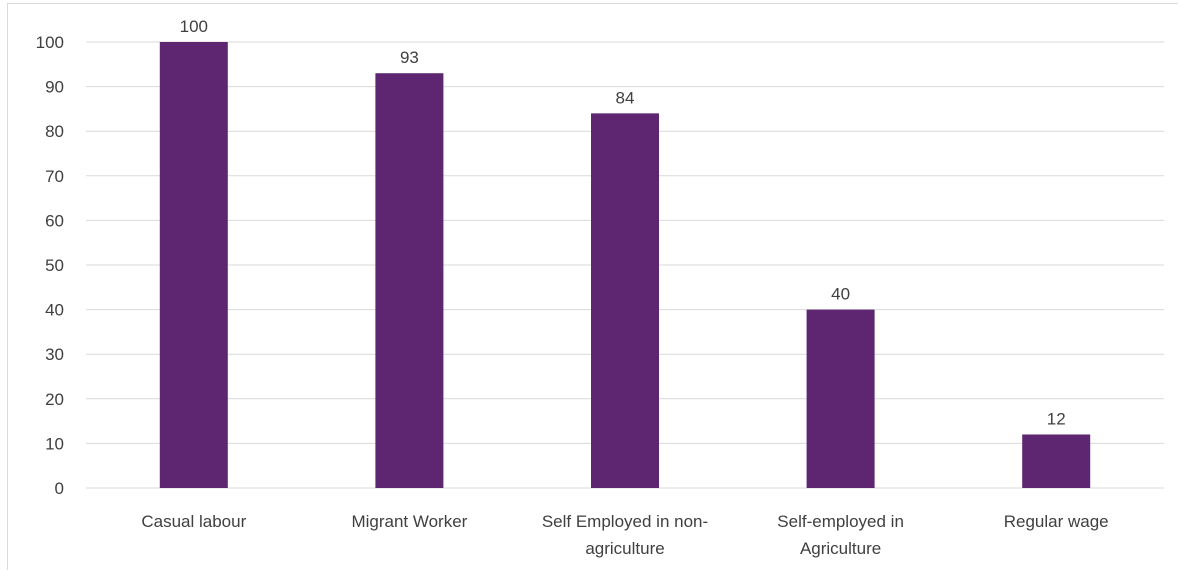 This screenshot has width=1179, height=571. What do you see at coordinates (54, 265) in the screenshot?
I see `y-tick-label: 50` at bounding box center [54, 265].